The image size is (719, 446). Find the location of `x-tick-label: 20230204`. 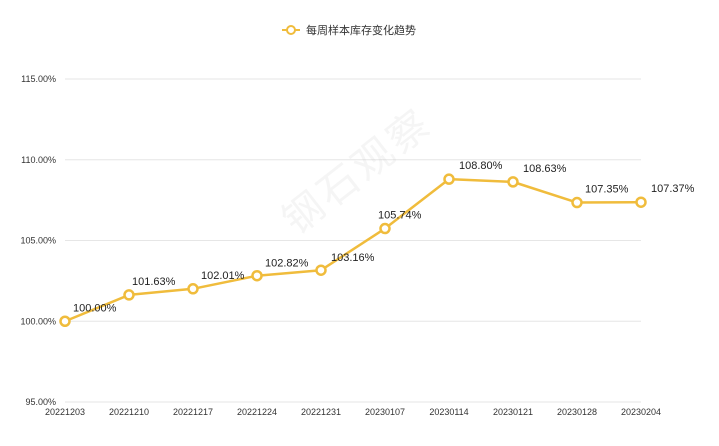

x-tick-label: 20230204 is located at coordinates (641, 412).